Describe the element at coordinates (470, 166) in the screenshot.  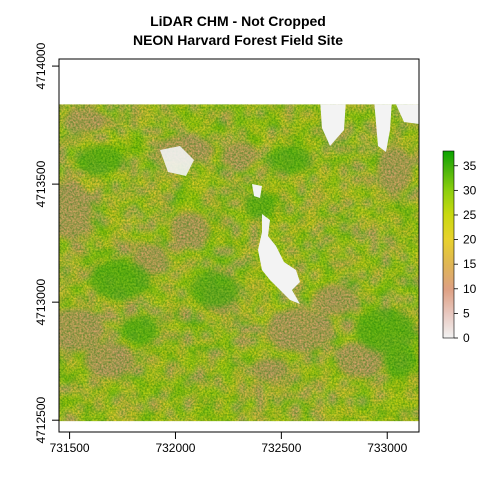
I see `colorbar-tick-label: 35` at that location.